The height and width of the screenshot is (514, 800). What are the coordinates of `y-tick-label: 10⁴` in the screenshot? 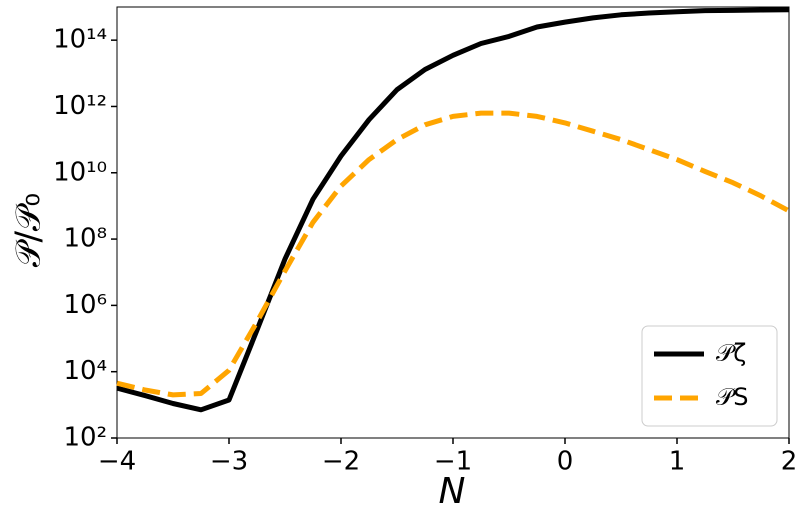 It's located at (85, 371).